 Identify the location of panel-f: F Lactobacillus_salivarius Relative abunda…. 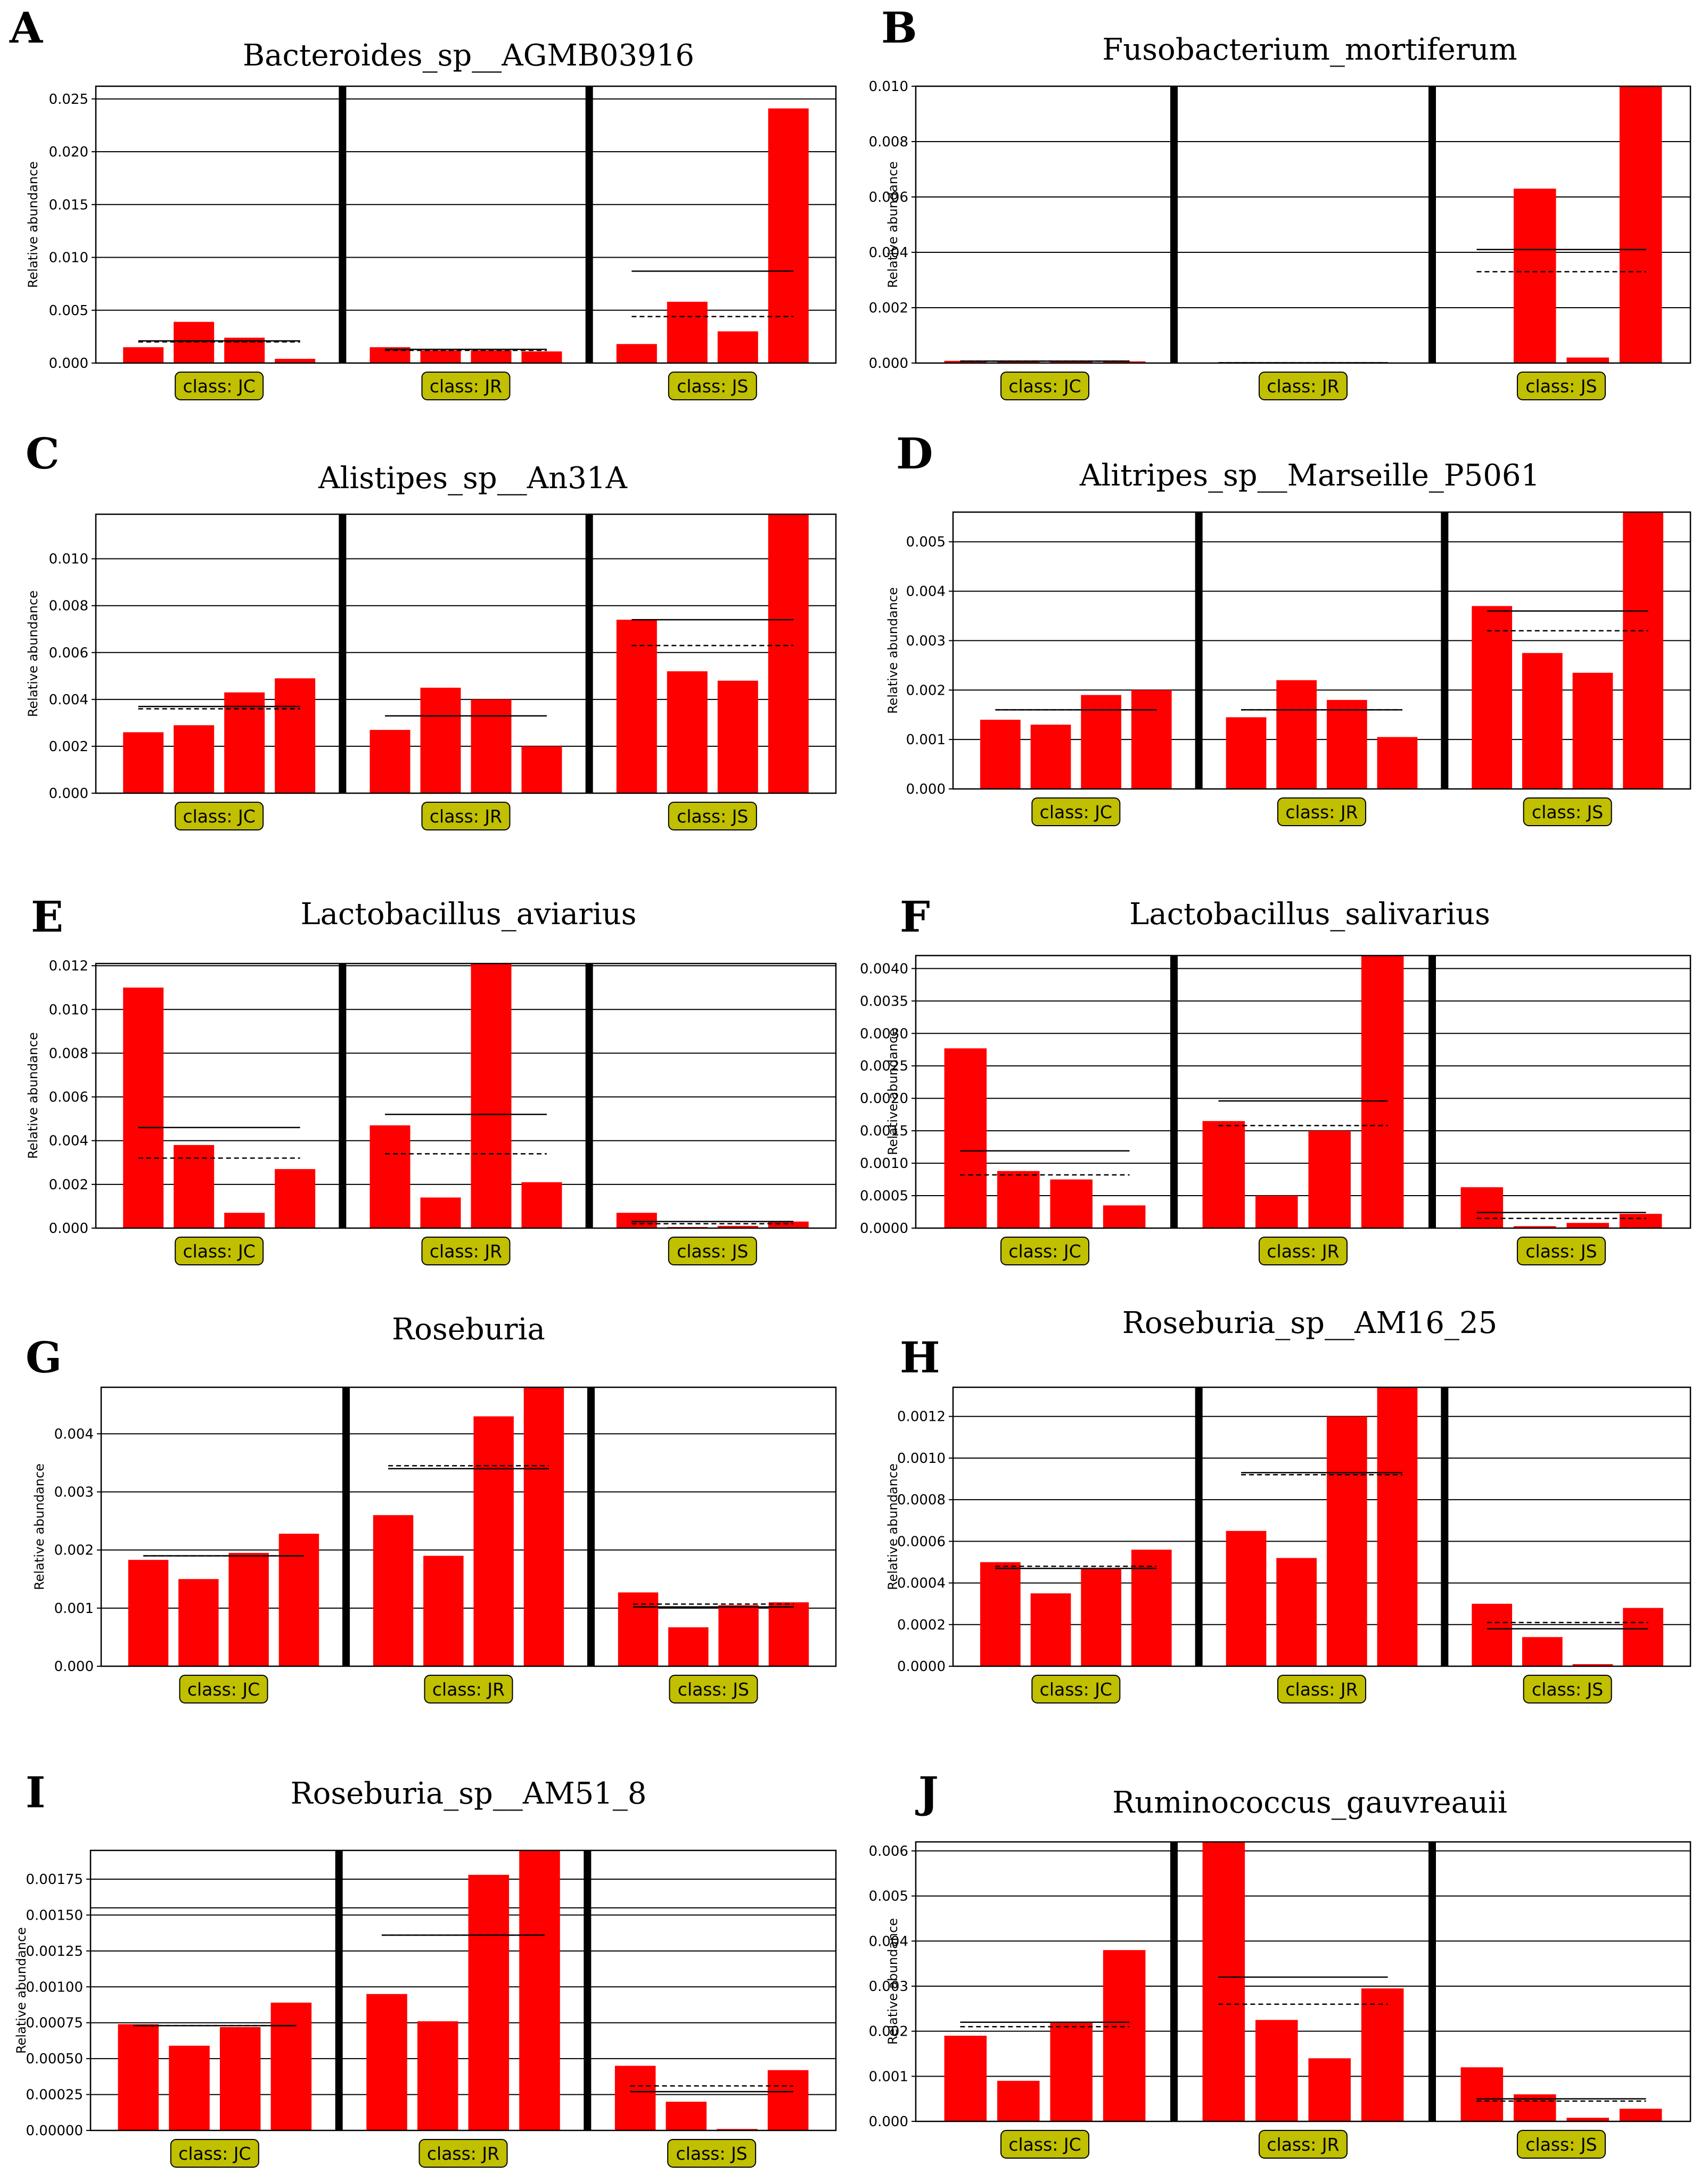
(1275, 1078).